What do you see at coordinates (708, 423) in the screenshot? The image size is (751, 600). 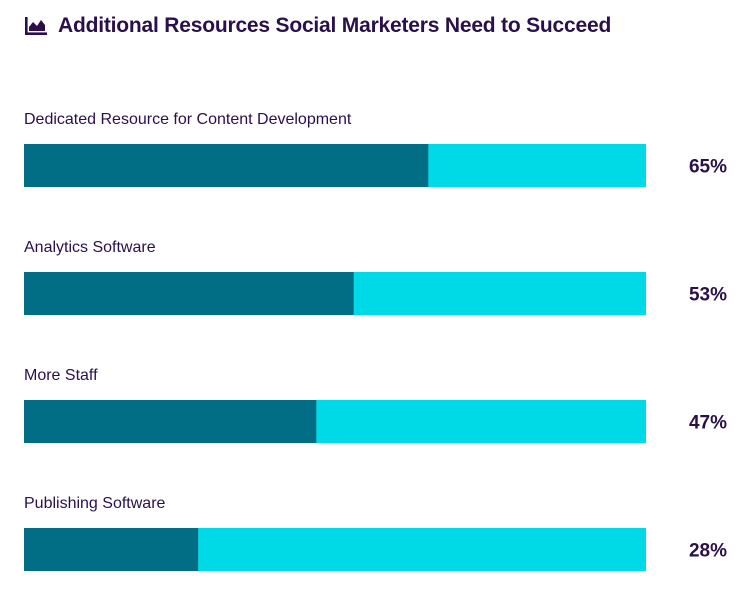 I see `value-label: 47%` at bounding box center [708, 423].